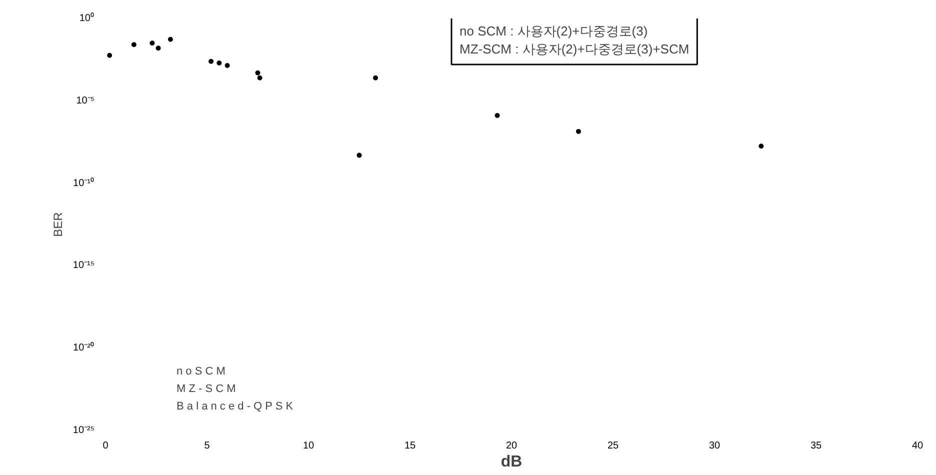 The width and height of the screenshot is (936, 475). Describe the element at coordinates (83, 430) in the screenshot. I see `y-tick-label: 10⁻²⁵` at that location.